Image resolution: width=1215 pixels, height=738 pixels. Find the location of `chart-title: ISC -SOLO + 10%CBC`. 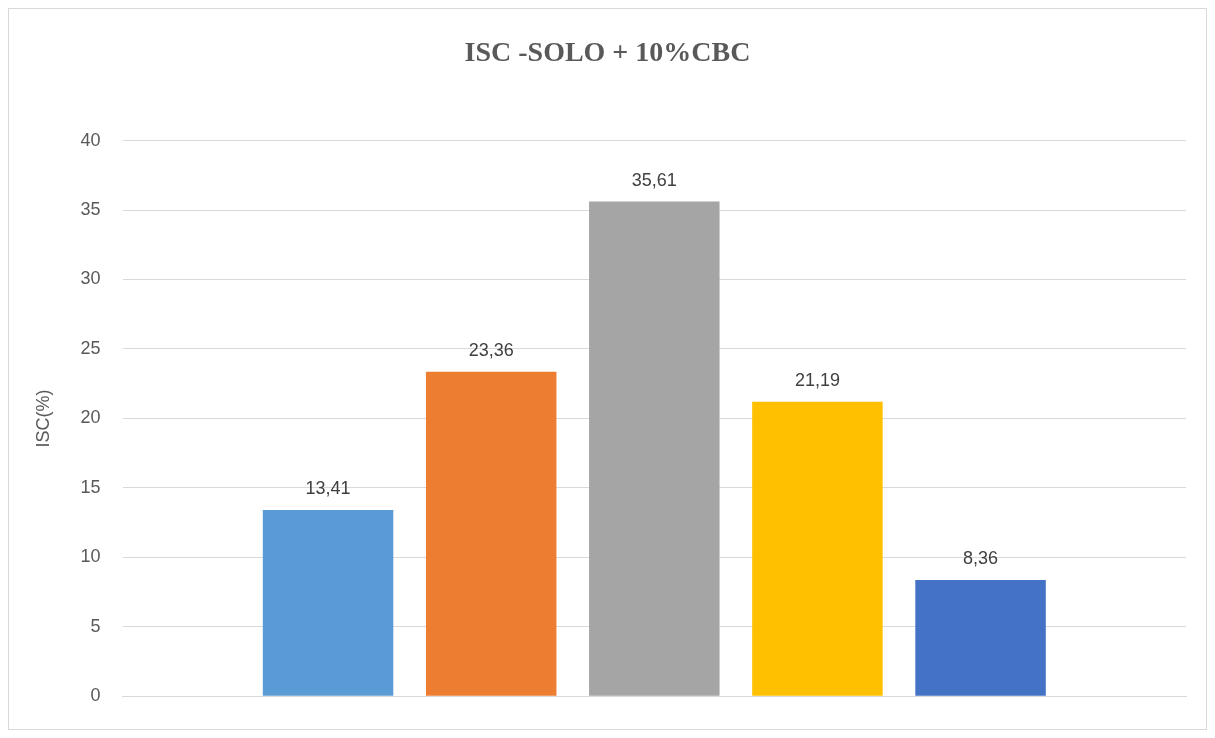

chart-title: ISC -SOLO + 10%CBC is located at coordinates (607, 52).